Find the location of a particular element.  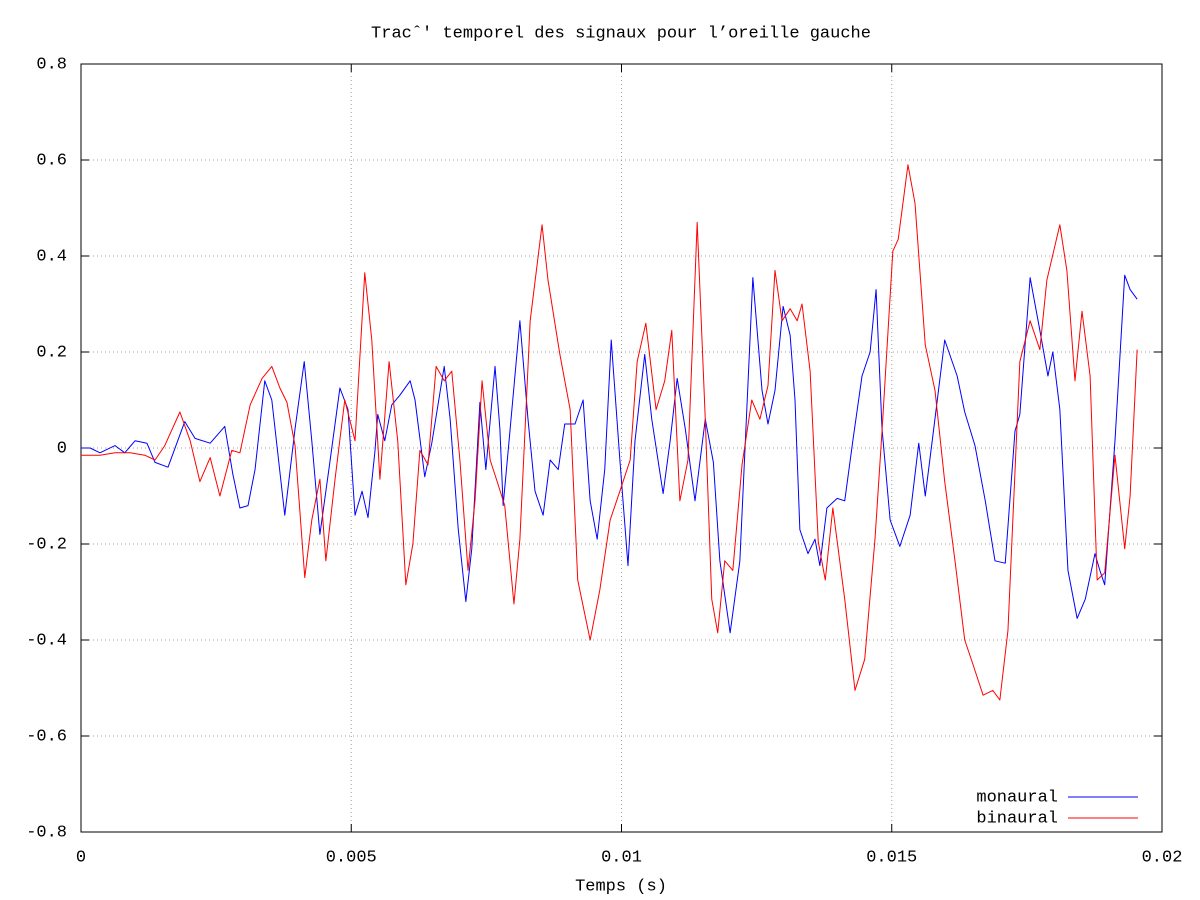

x-tick-label: 0.005 is located at coordinates (351, 857).